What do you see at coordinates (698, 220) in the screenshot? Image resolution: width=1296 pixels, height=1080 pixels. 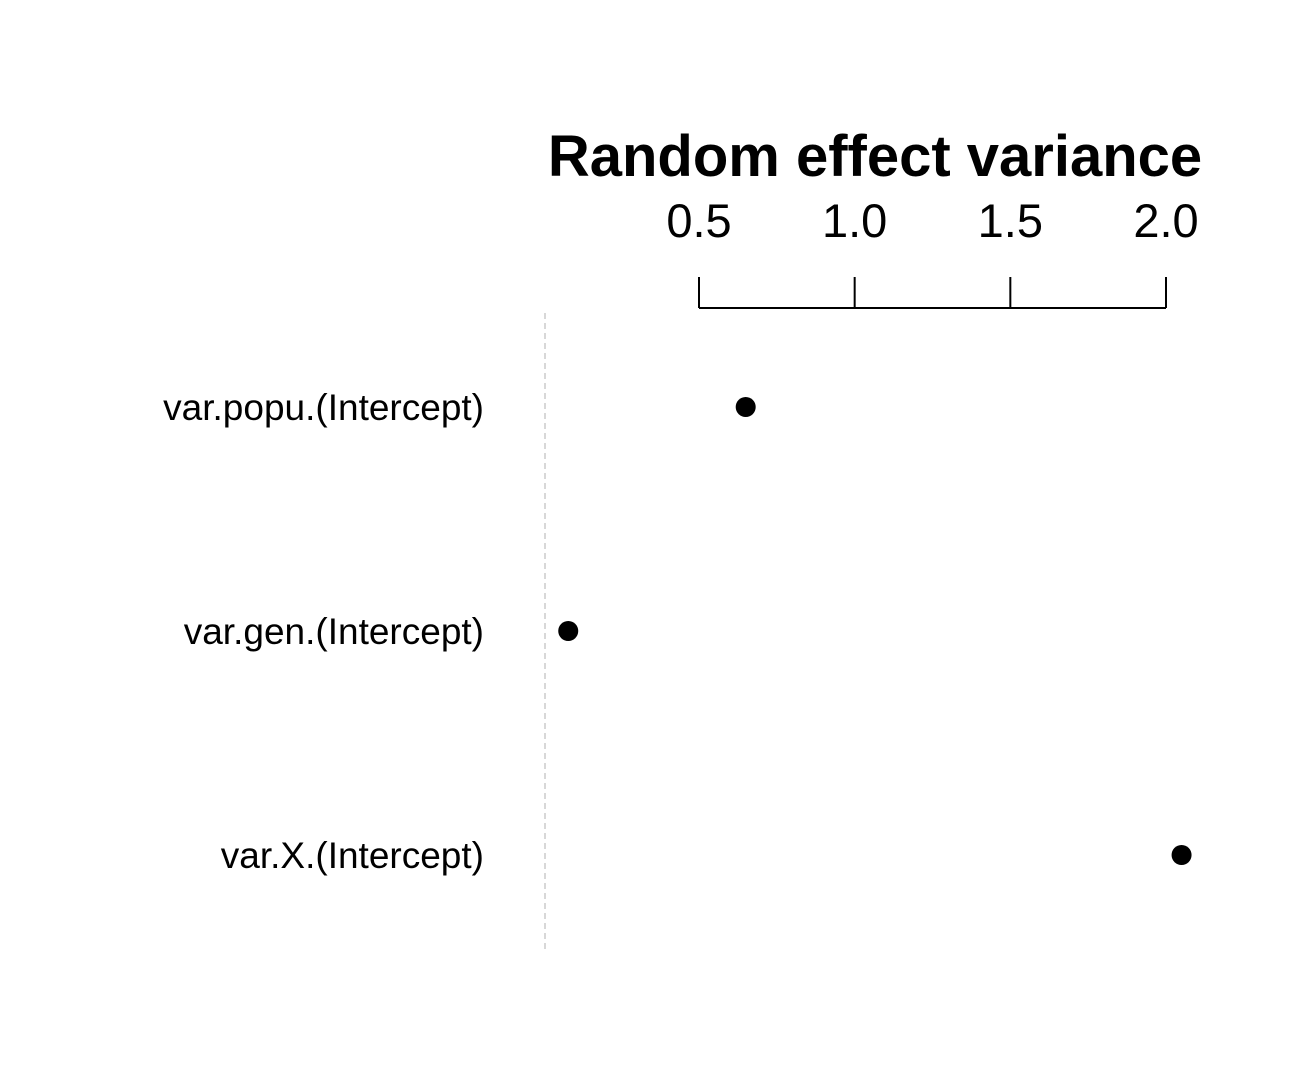 I see `x-tick-label: 0.5` at bounding box center [698, 220].